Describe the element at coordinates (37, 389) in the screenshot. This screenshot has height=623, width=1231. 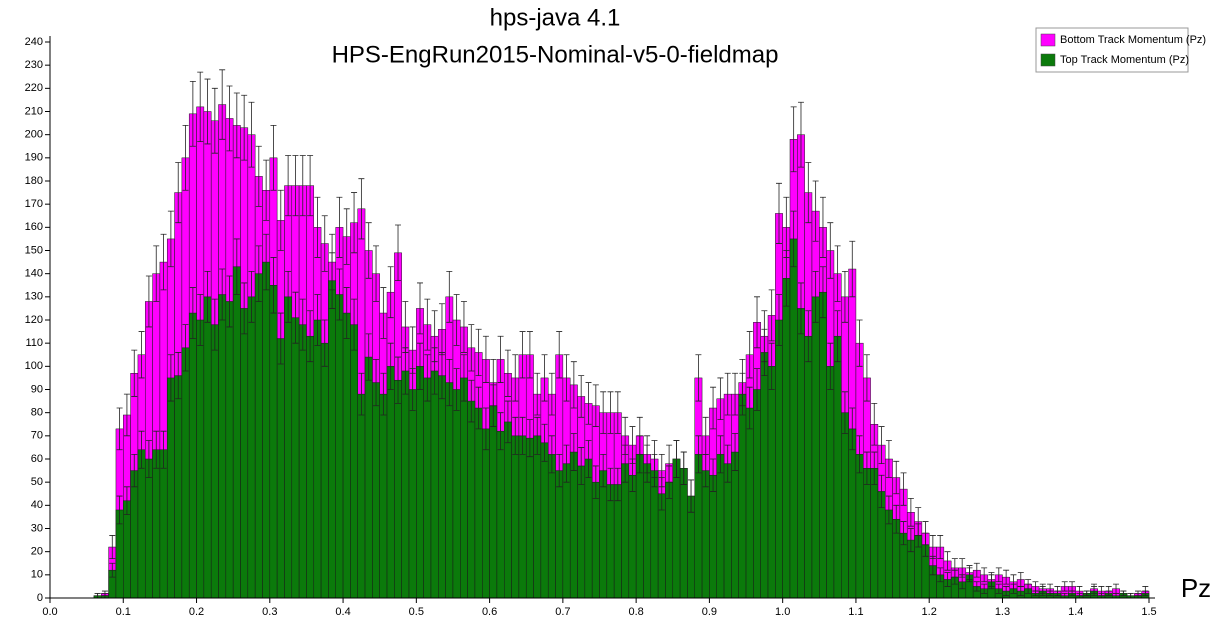
I see `y-tick-label: 90` at that location.